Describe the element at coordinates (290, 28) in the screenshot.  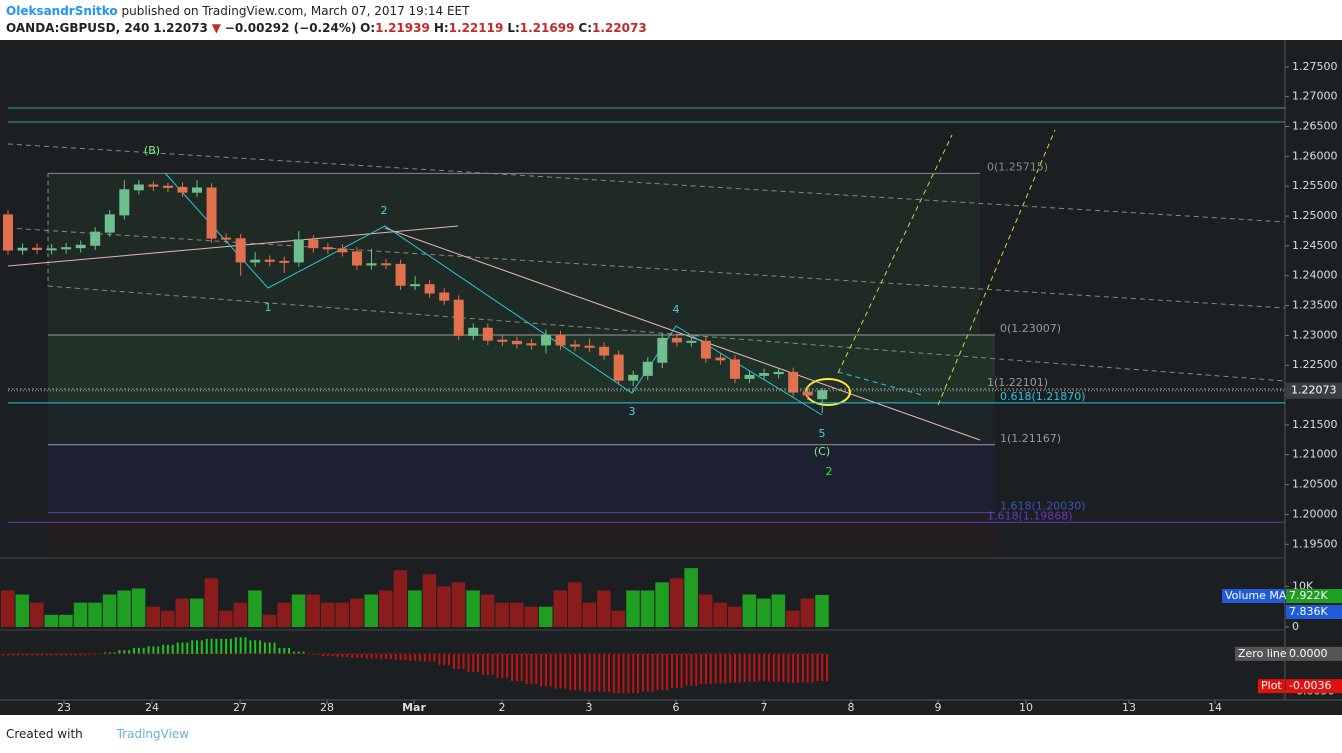
I see `change: −0.00292 (−0.24%)` at that location.